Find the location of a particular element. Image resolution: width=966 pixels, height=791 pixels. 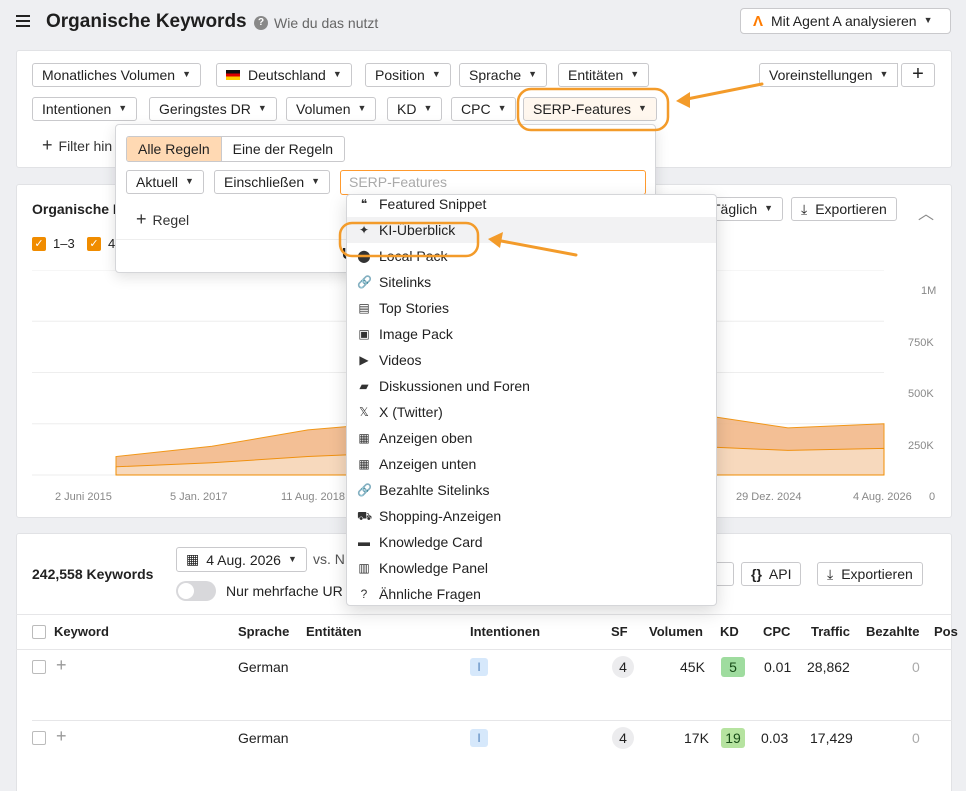

filter-serp-features: SERP-Features ▼ is located at coordinates (590, 109).